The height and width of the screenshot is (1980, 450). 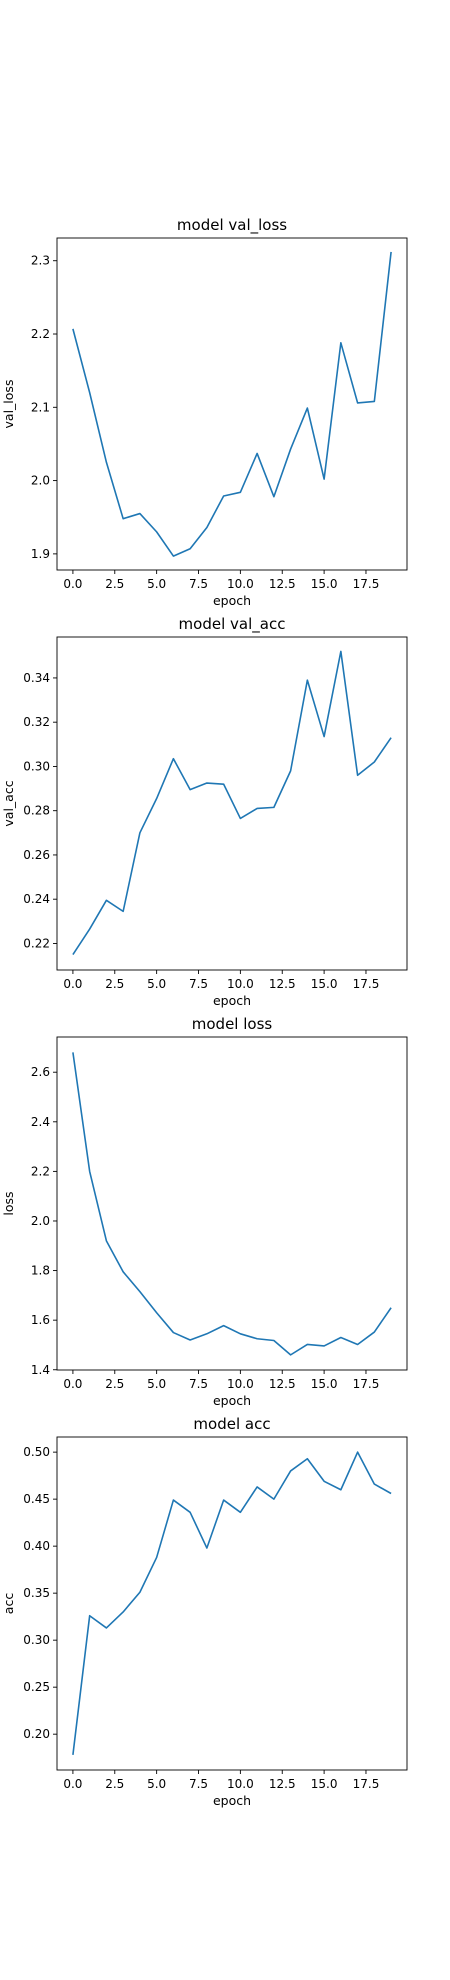 What do you see at coordinates (36, 1452) in the screenshot?
I see `y-tick-label: 0.50` at bounding box center [36, 1452].